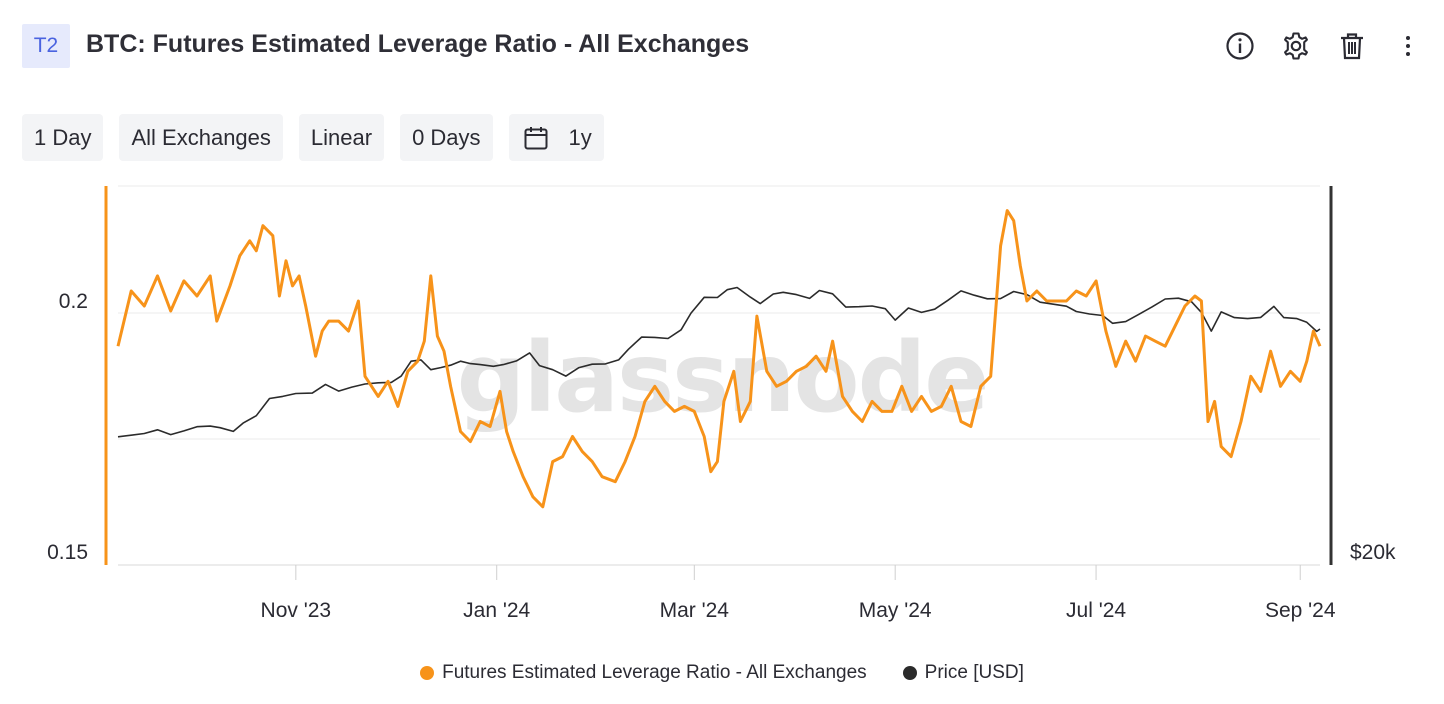  What do you see at coordinates (341, 137) in the screenshot?
I see `scale-select: Linear` at bounding box center [341, 137].